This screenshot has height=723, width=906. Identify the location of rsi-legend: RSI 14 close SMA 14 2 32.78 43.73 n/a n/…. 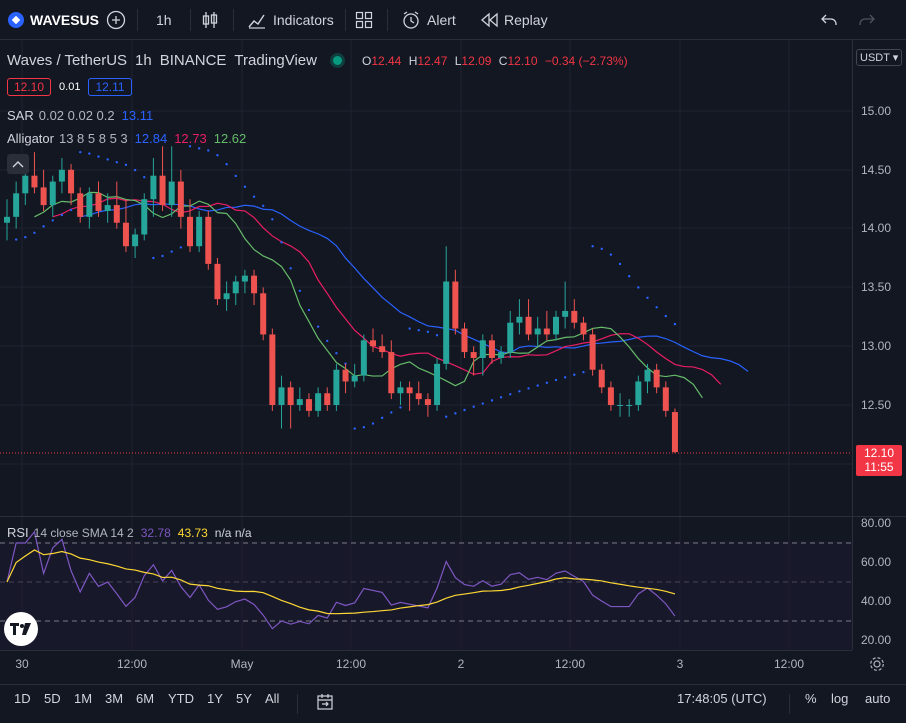
(129, 532).